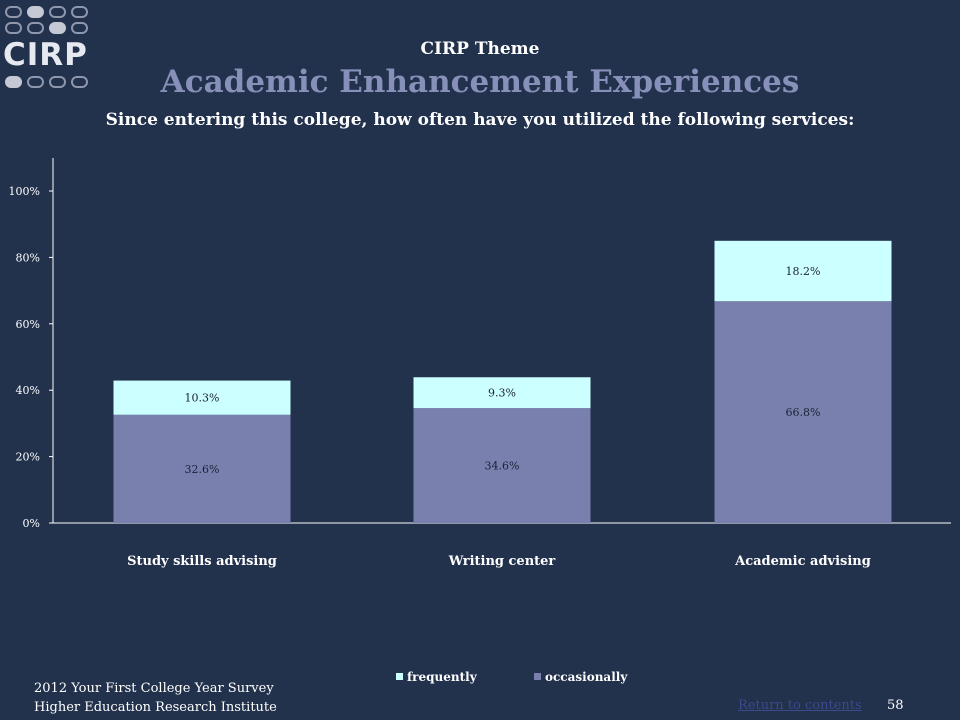 This screenshot has height=720, width=960. I want to click on y-tick-label: 40%, so click(28, 390).